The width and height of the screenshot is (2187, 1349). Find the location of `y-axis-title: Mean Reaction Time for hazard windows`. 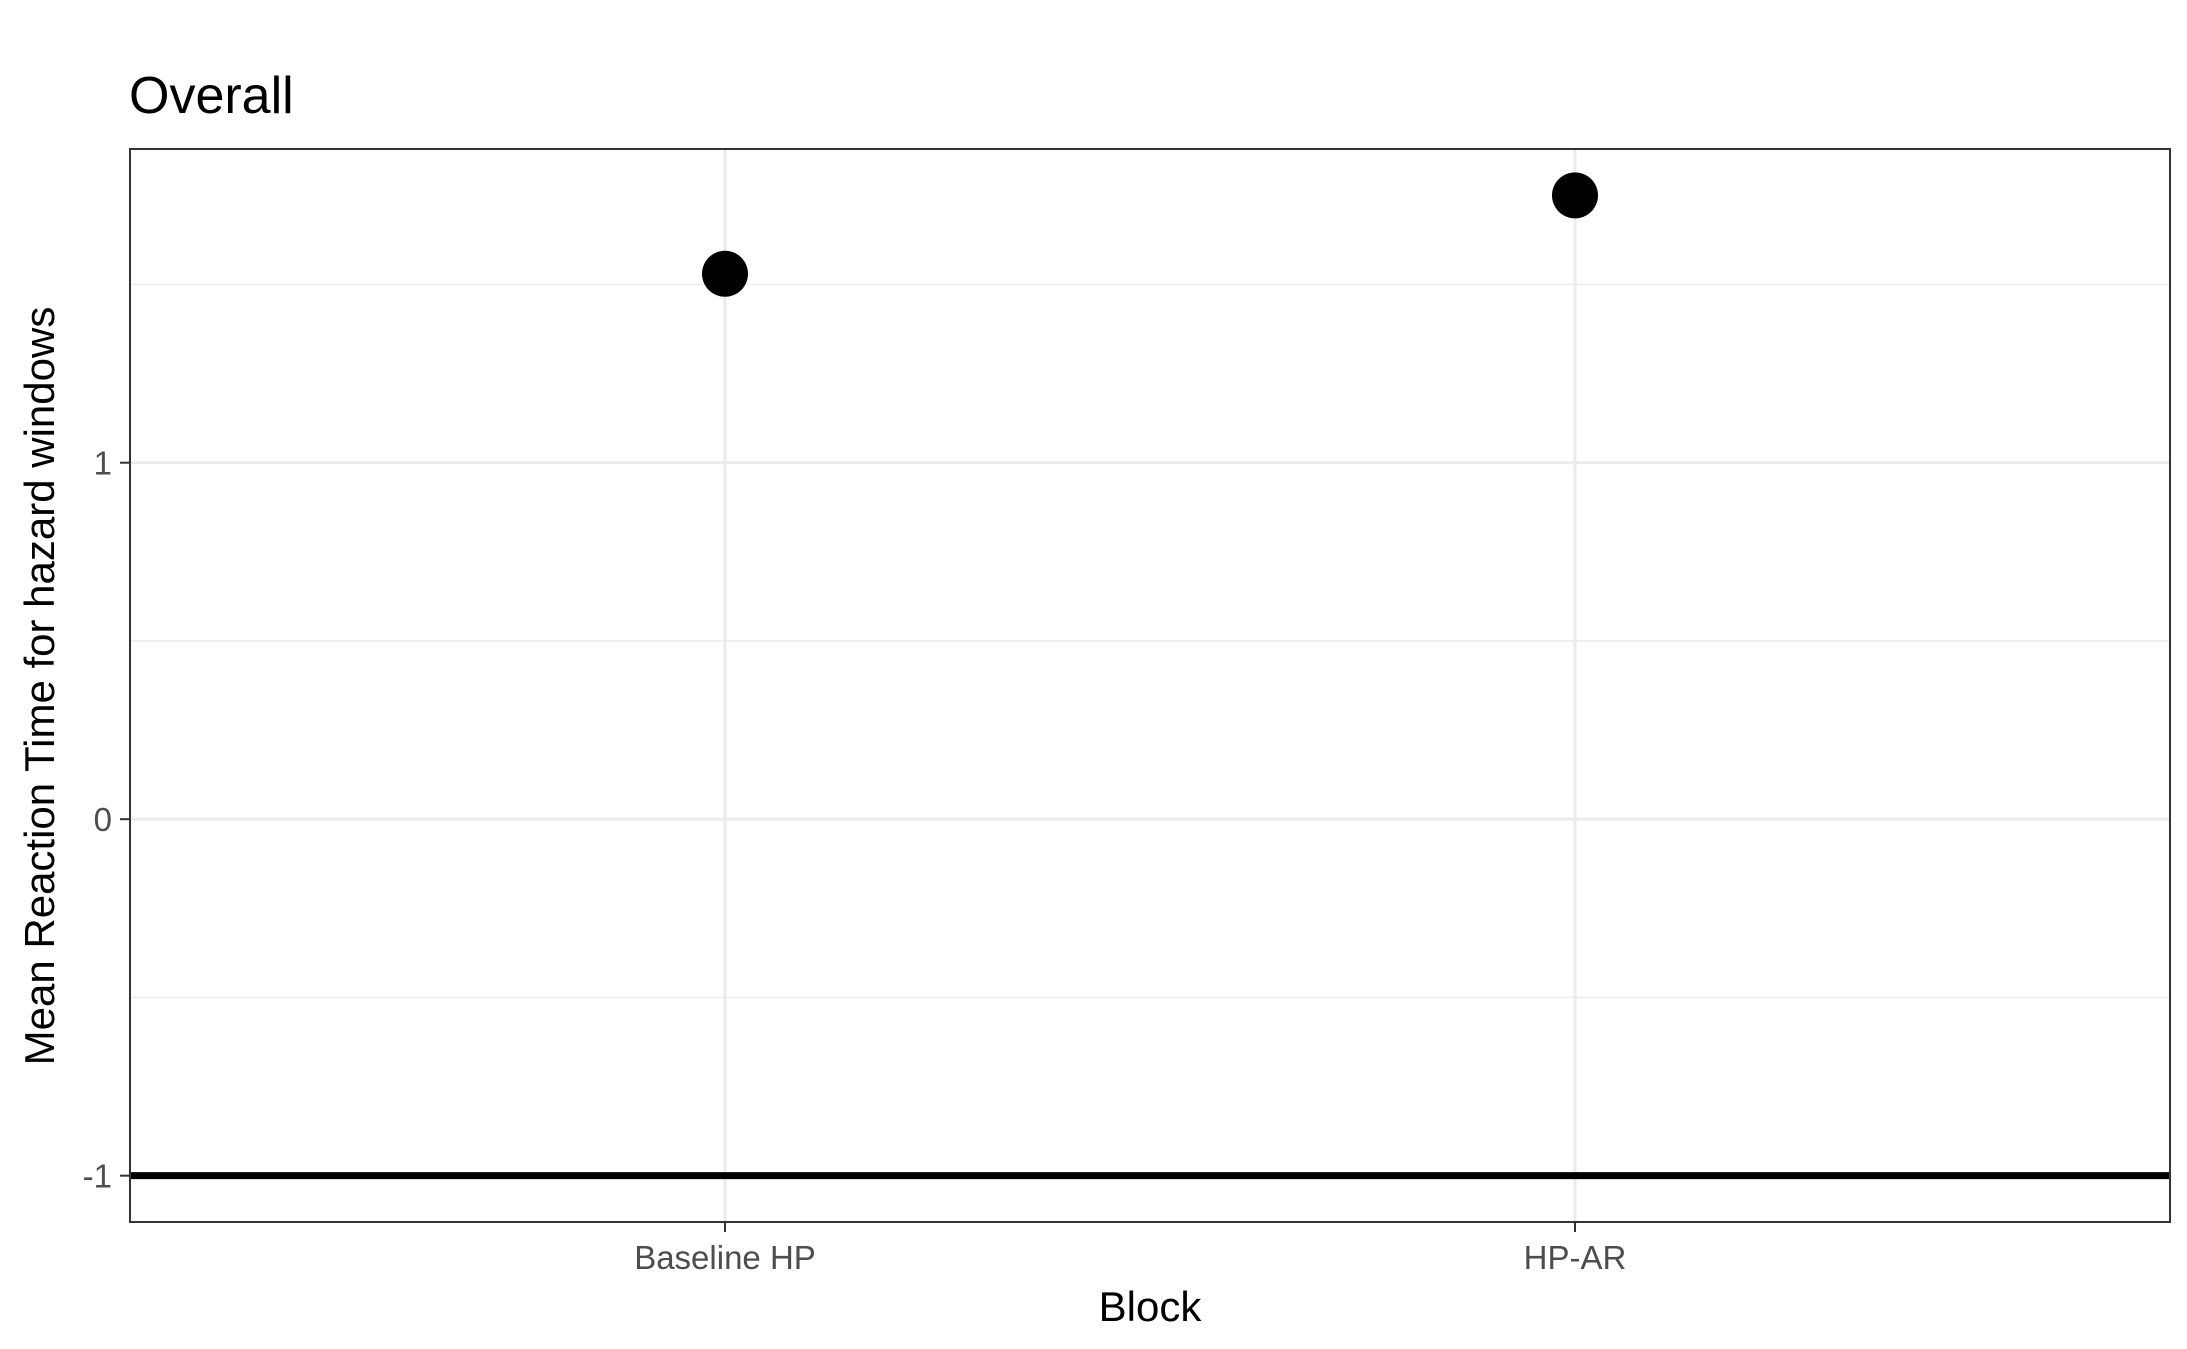

y-axis-title: Mean Reaction Time for hazard windows is located at coordinates (39, 686).